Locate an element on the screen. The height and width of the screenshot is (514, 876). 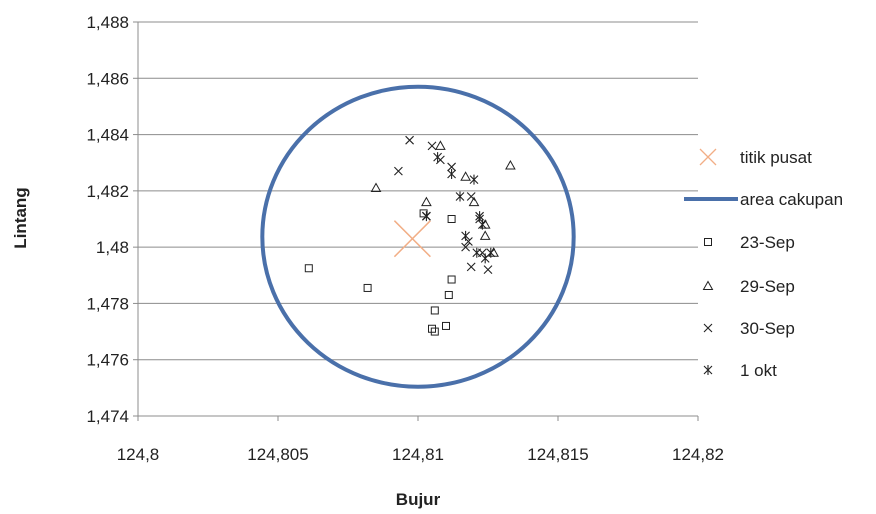
legend-item: area cakupan is located at coordinates (763, 199).